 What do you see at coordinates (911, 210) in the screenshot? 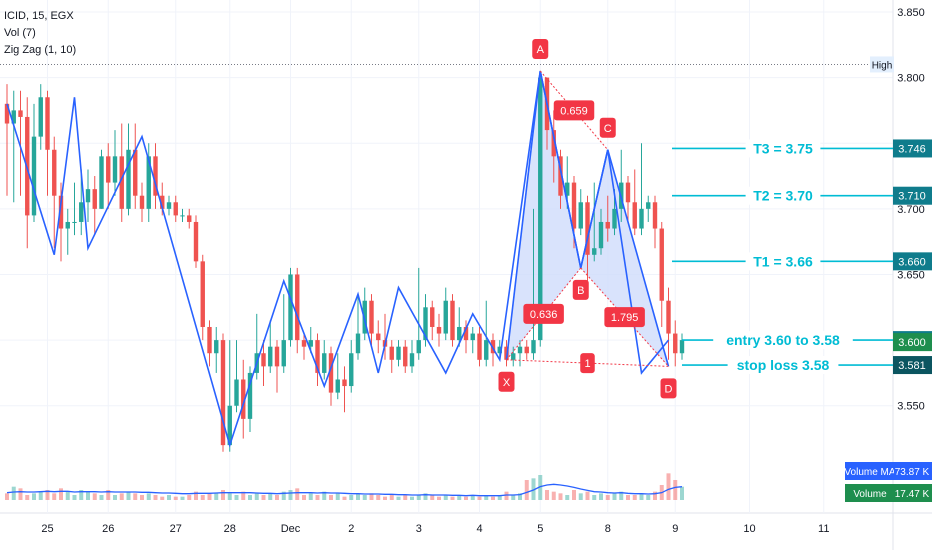
I see `price-tick-label: 3.700` at bounding box center [911, 210].